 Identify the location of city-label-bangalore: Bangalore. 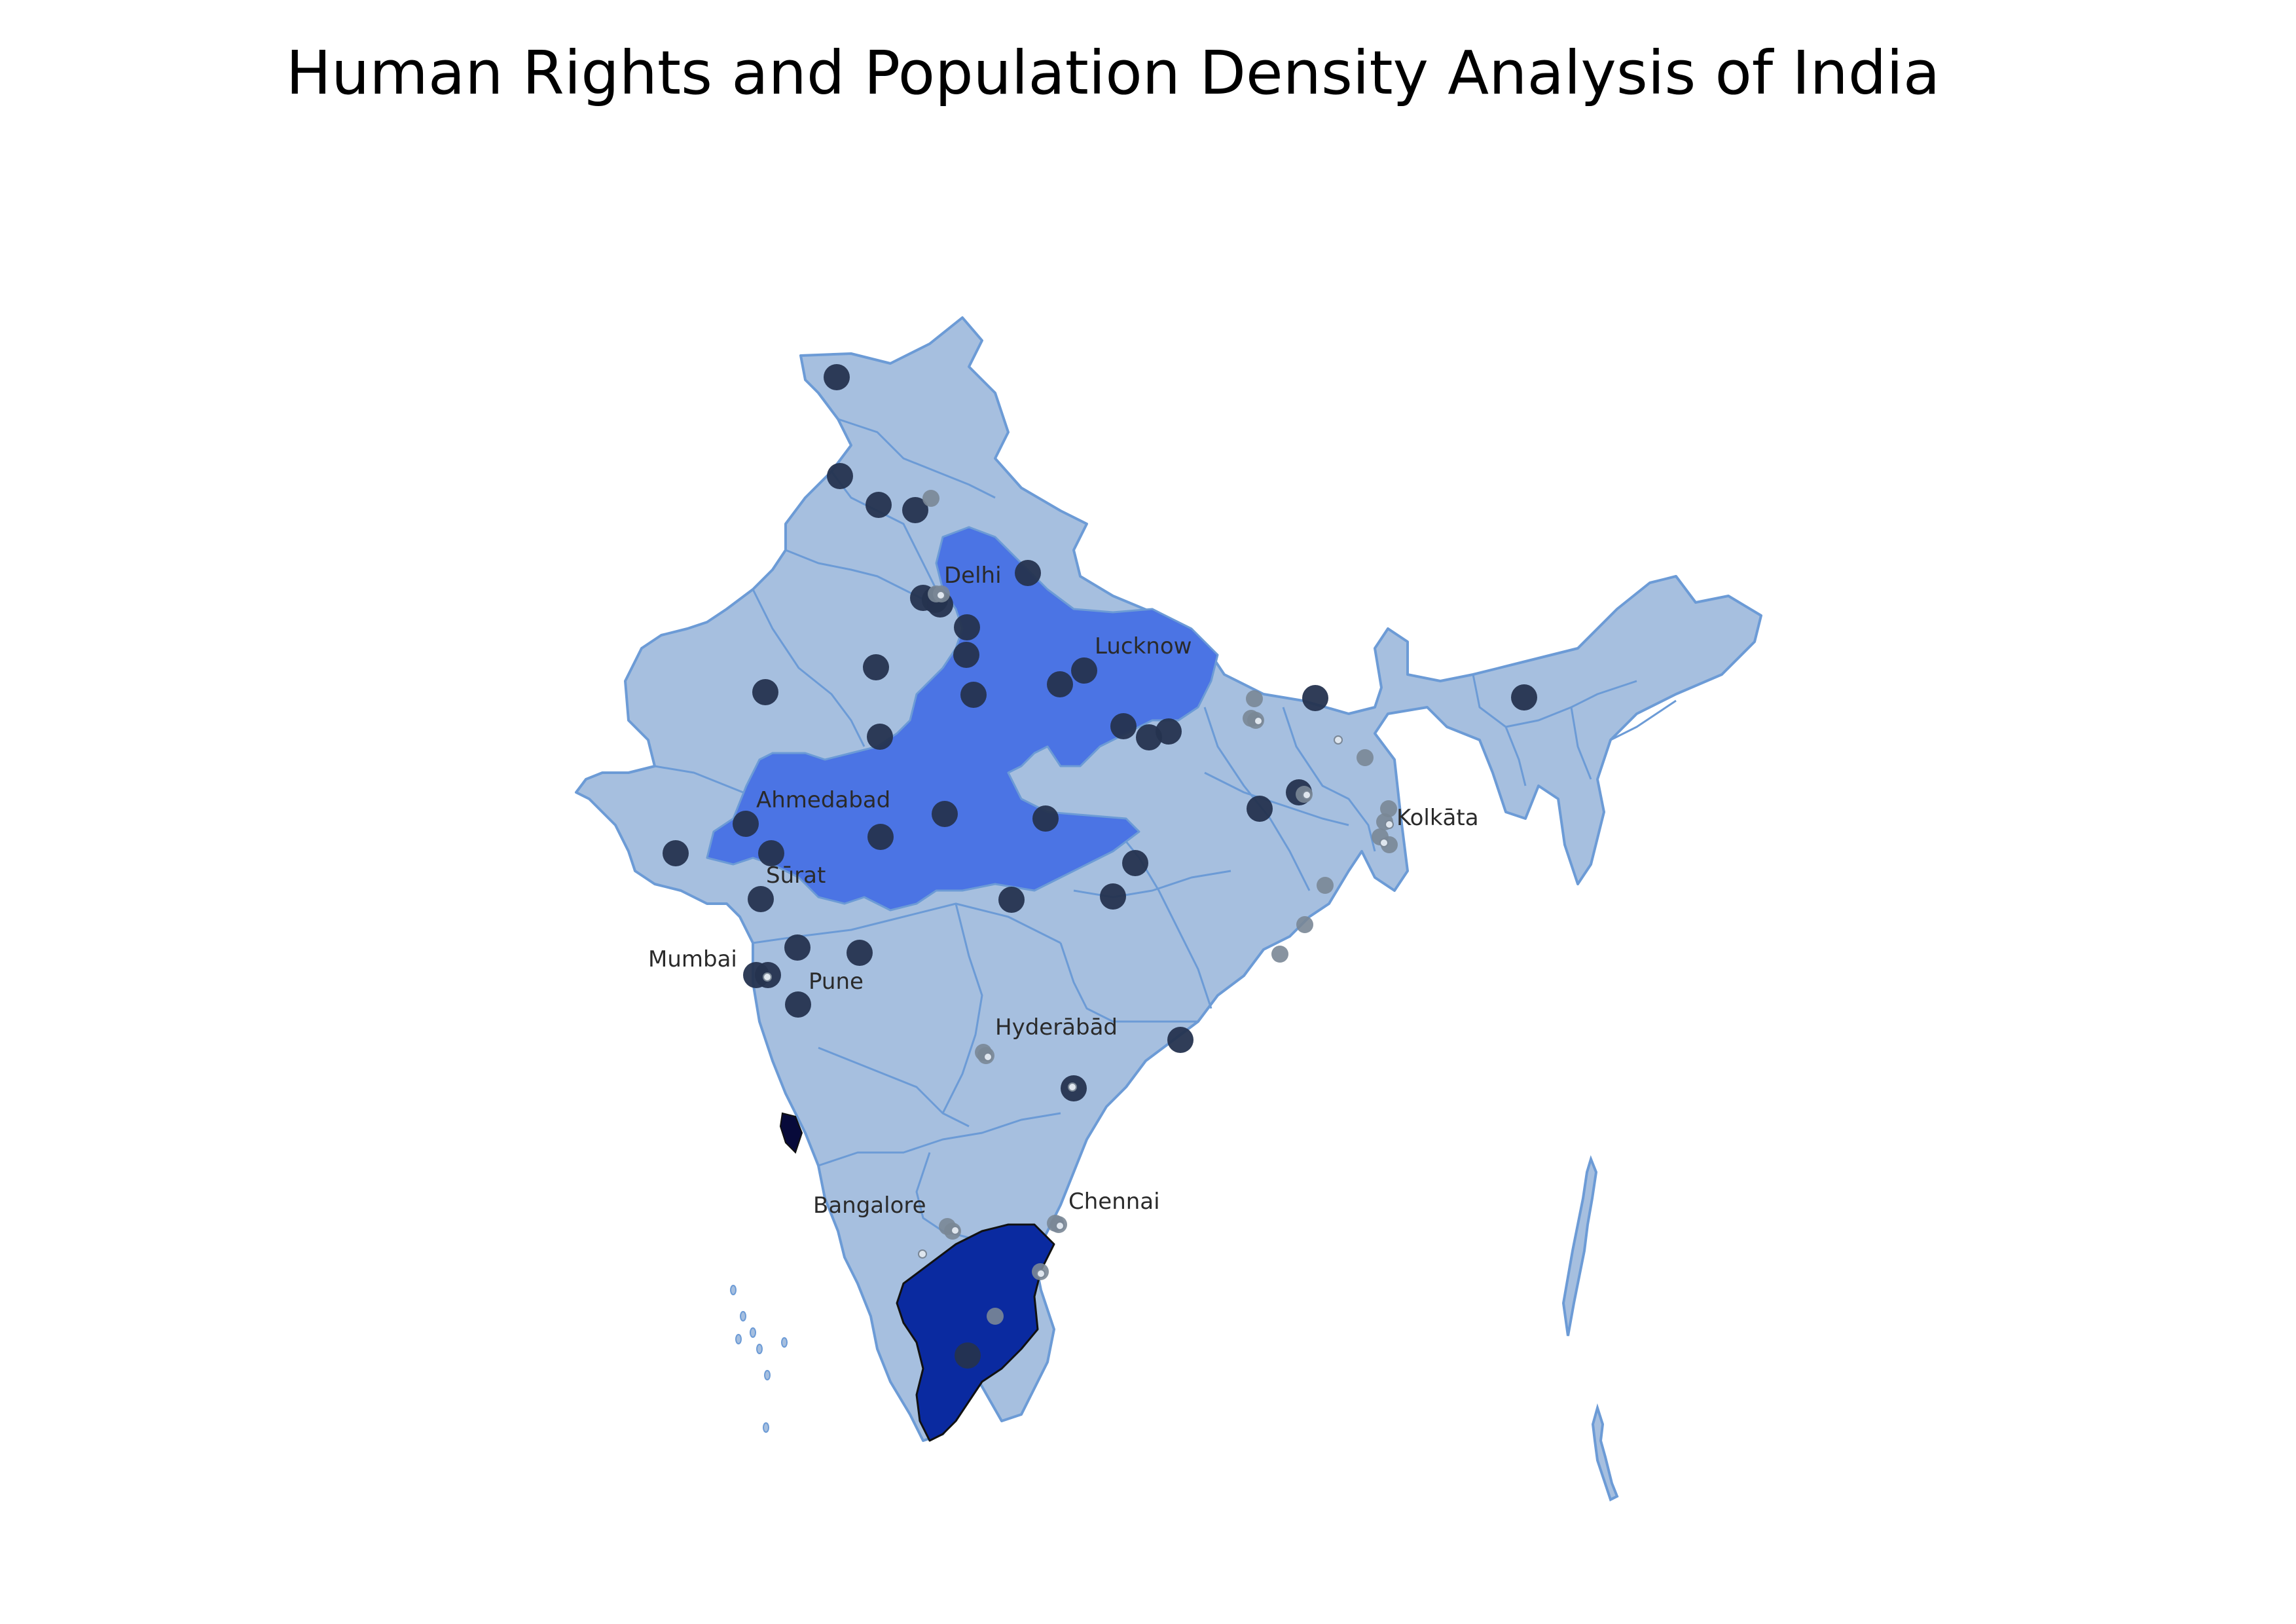
(869, 1205).